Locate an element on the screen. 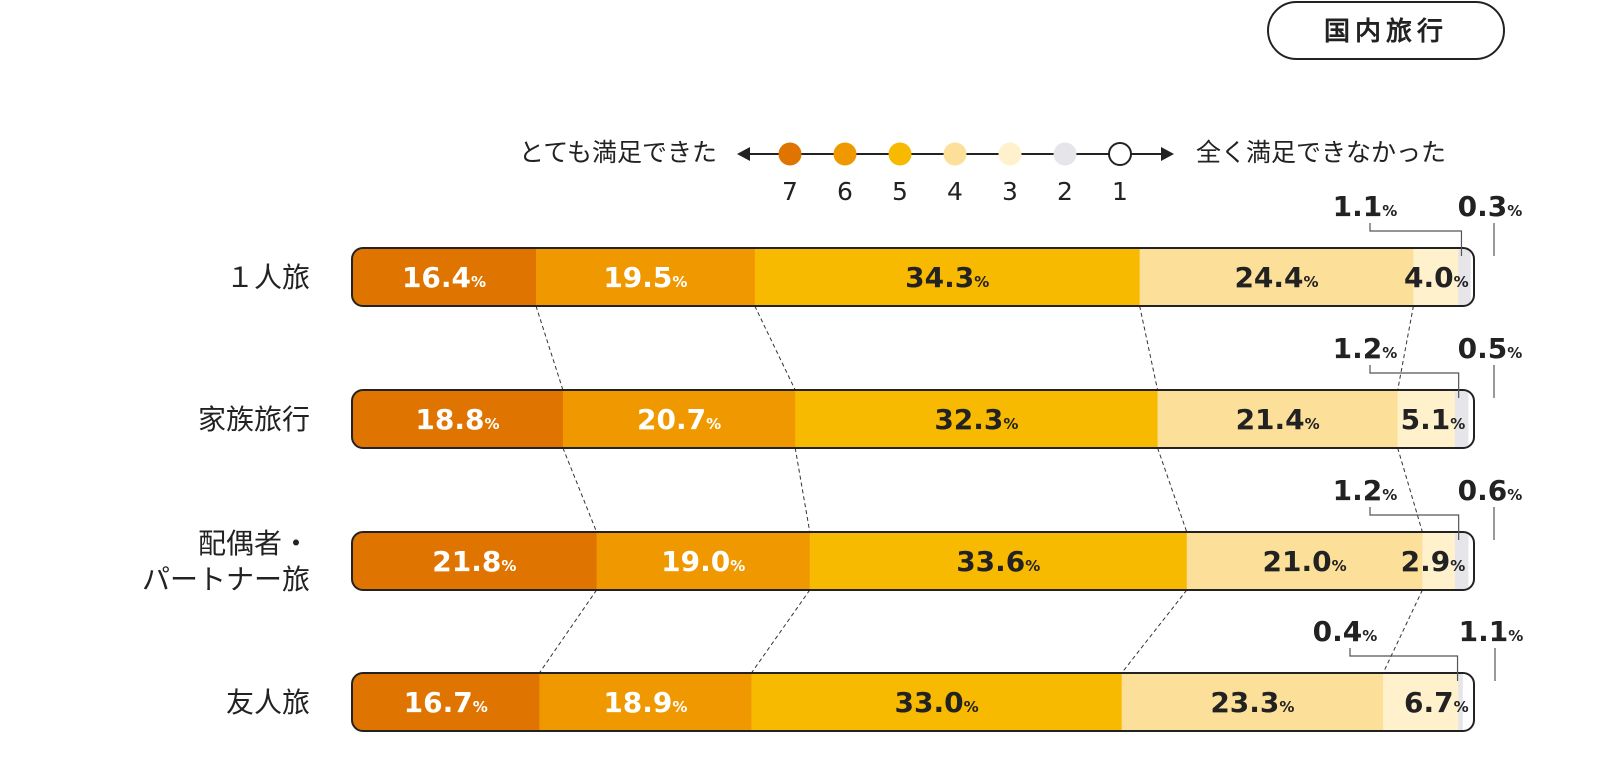 This screenshot has height=782, width=1600. category-label: 家族旅行 is located at coordinates (254, 419).